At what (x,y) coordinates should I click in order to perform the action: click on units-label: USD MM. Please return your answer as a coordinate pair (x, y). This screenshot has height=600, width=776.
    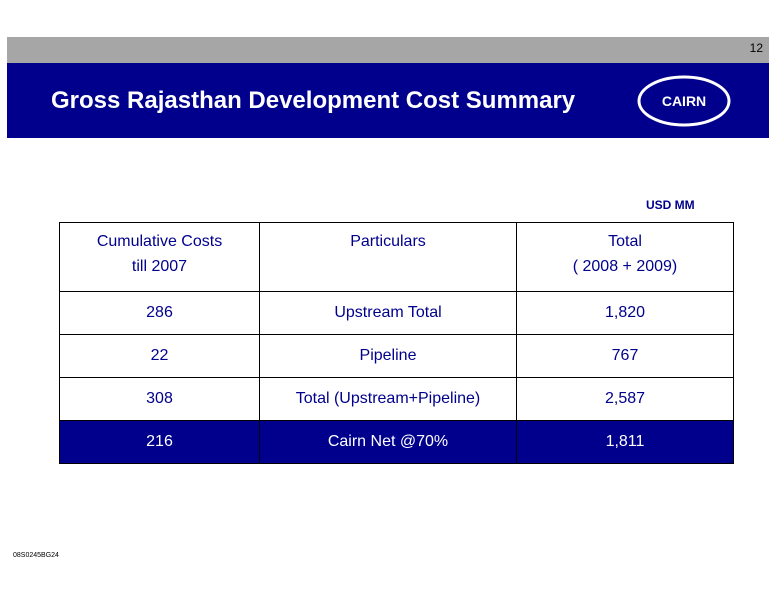
    Looking at the image, I should click on (670, 205).